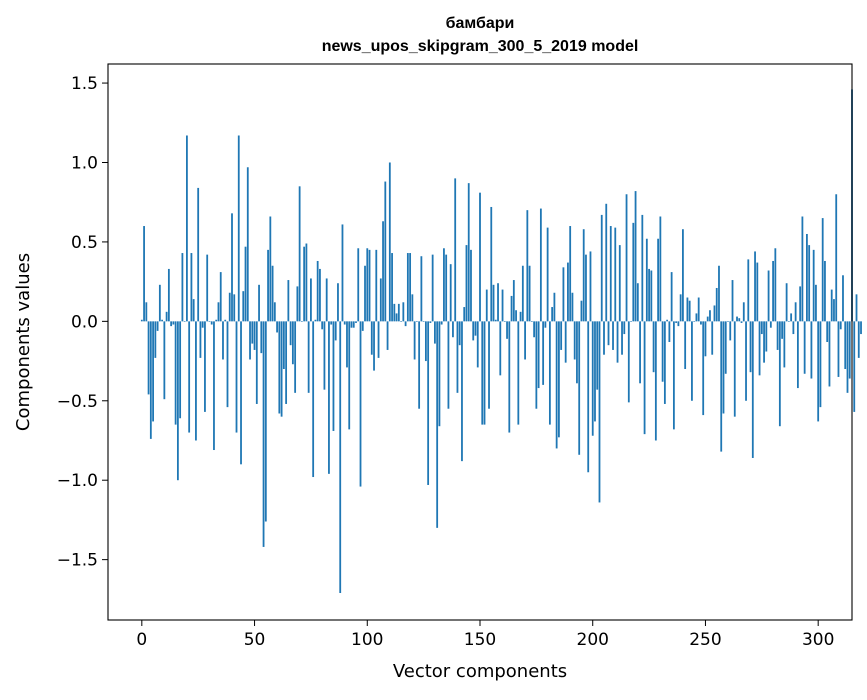 The width and height of the screenshot is (867, 700). Describe the element at coordinates (480, 46) in the screenshot. I see `chart-subtitle: news_upos_skipgram_300_5_2019 model` at that location.